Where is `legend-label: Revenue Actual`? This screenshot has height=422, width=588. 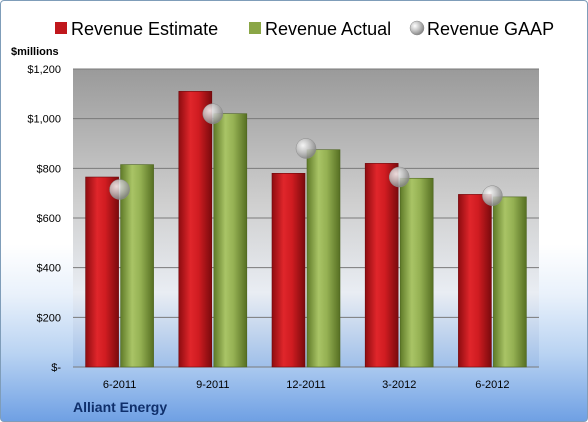
legend-label: Revenue Actual is located at coordinates (328, 29).